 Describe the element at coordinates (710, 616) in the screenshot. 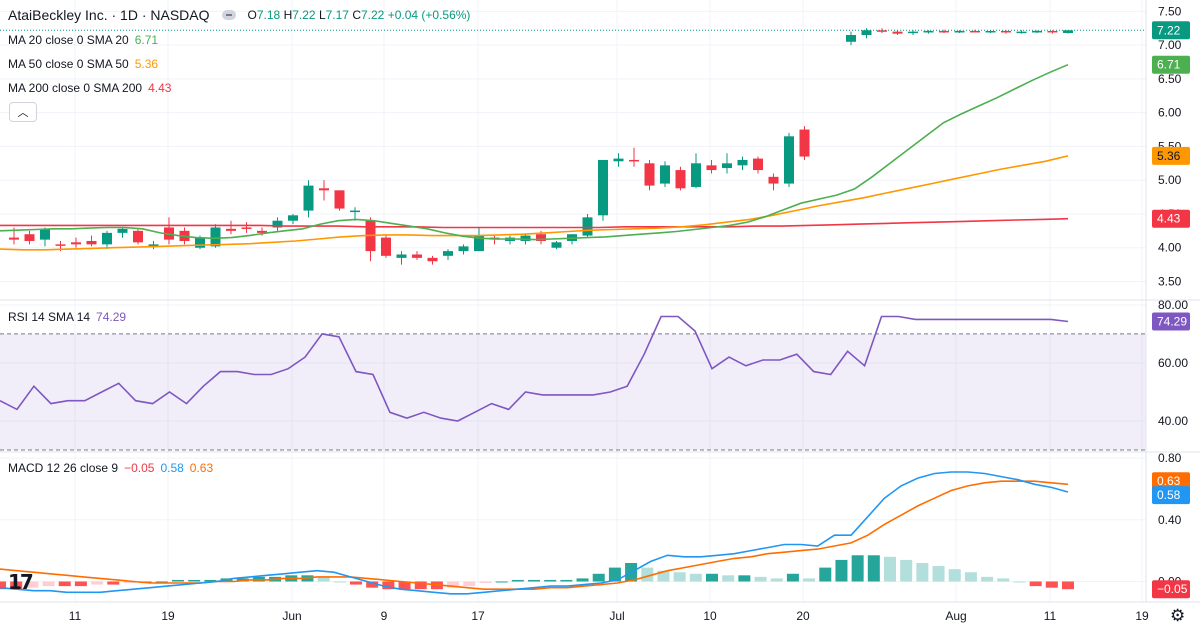

I see `time-tick-label: 10` at that location.